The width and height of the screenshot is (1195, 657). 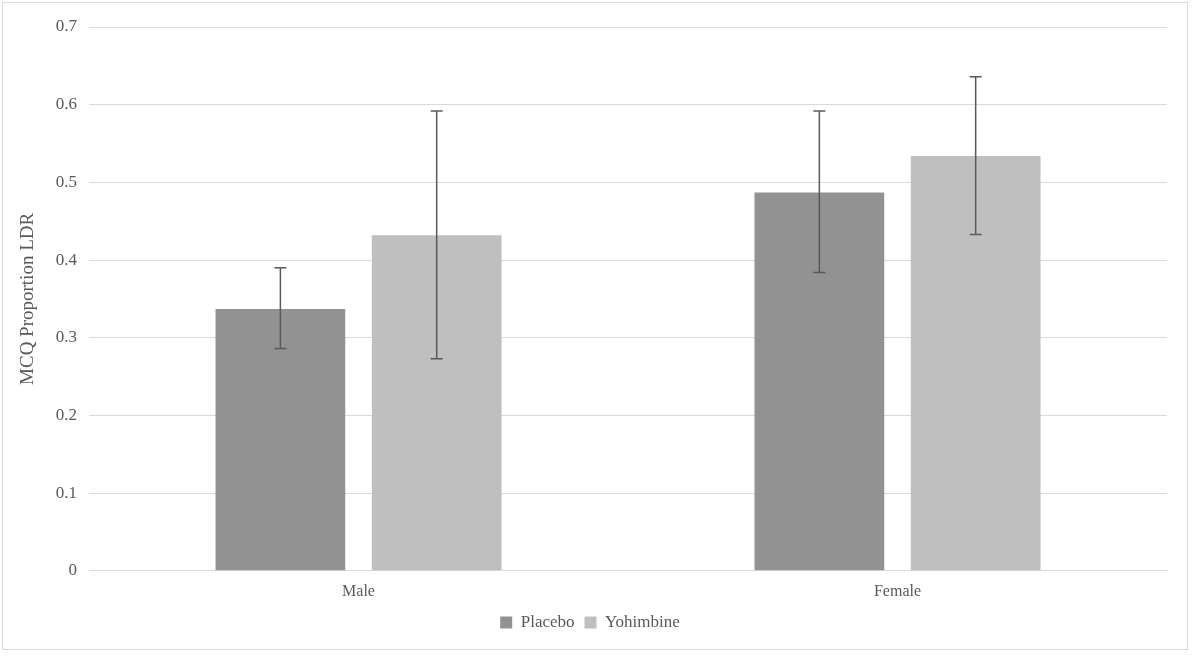 What do you see at coordinates (642, 621) in the screenshot?
I see `legend-label: Yohimbine` at bounding box center [642, 621].